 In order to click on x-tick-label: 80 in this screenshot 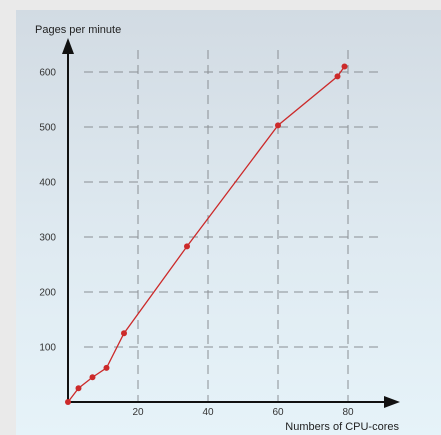, I will do `click(348, 412)`.